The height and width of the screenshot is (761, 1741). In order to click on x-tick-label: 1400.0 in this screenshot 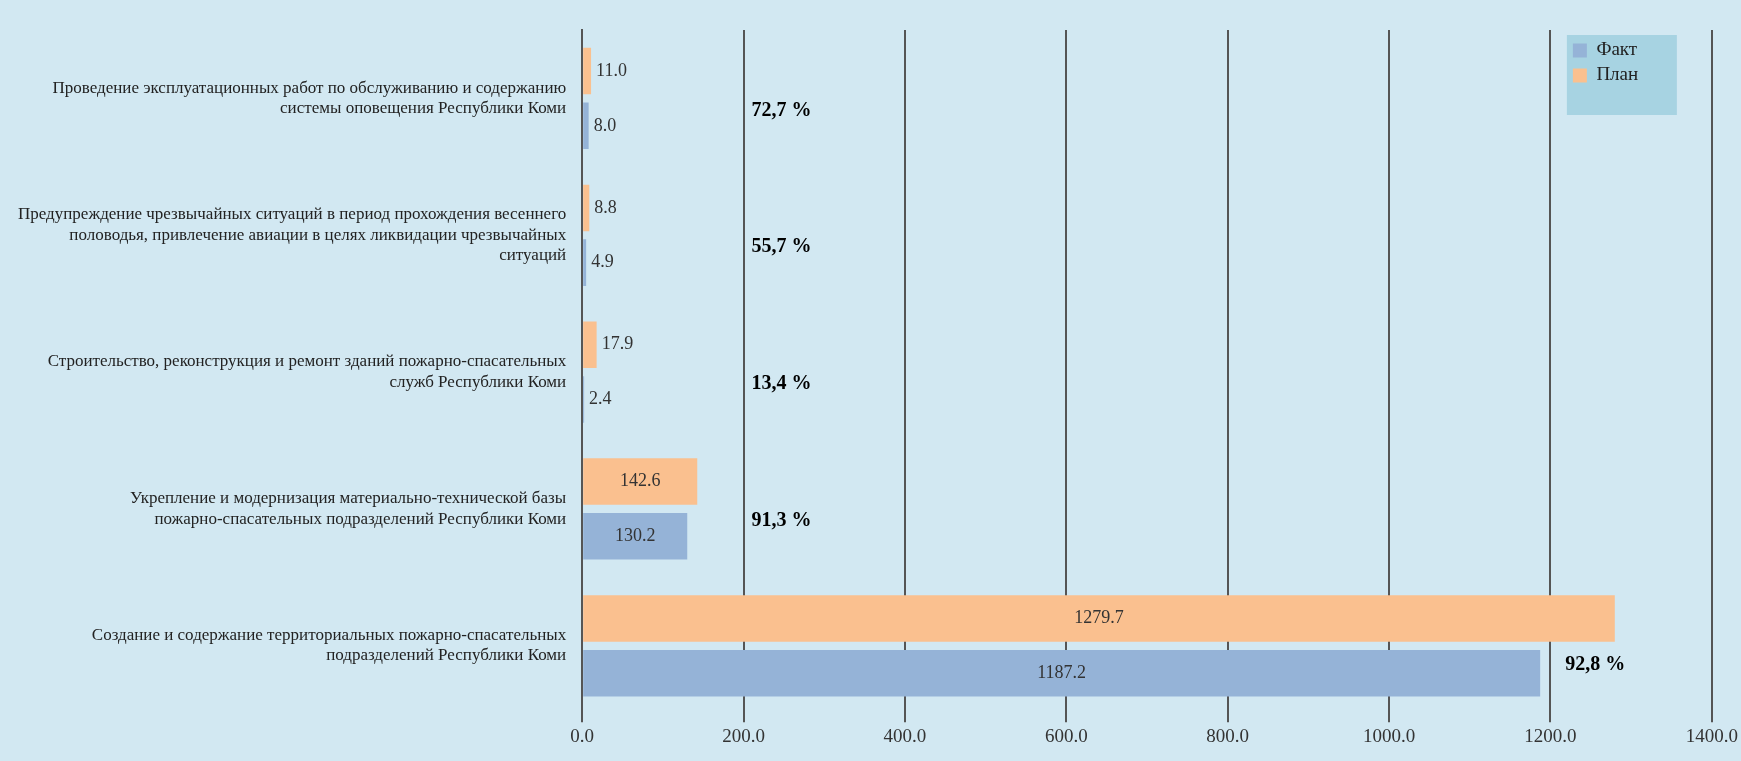, I will do `click(1711, 735)`.